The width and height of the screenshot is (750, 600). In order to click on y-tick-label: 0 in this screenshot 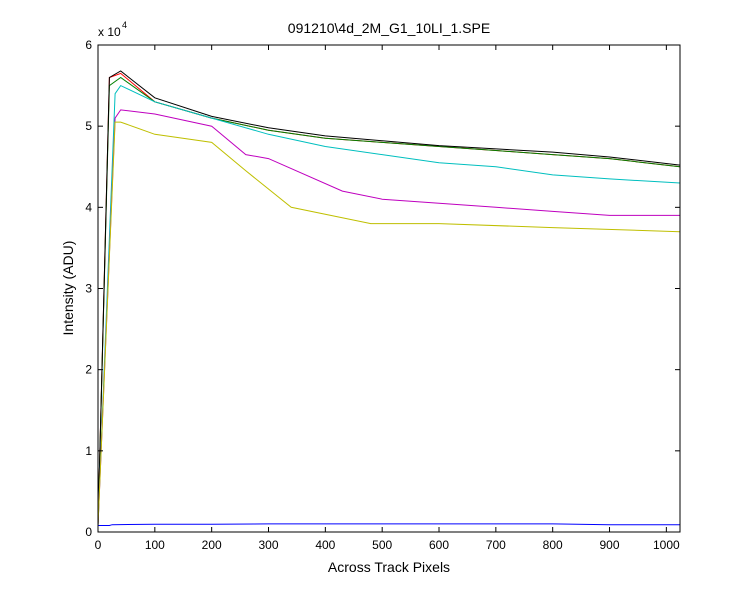, I will do `click(88, 532)`.